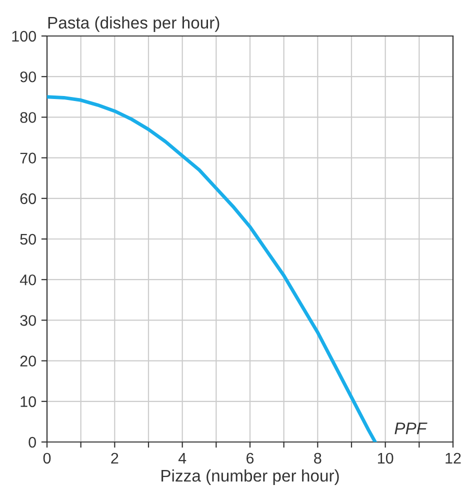  I want to click on x-tick-label: 0, so click(47, 458).